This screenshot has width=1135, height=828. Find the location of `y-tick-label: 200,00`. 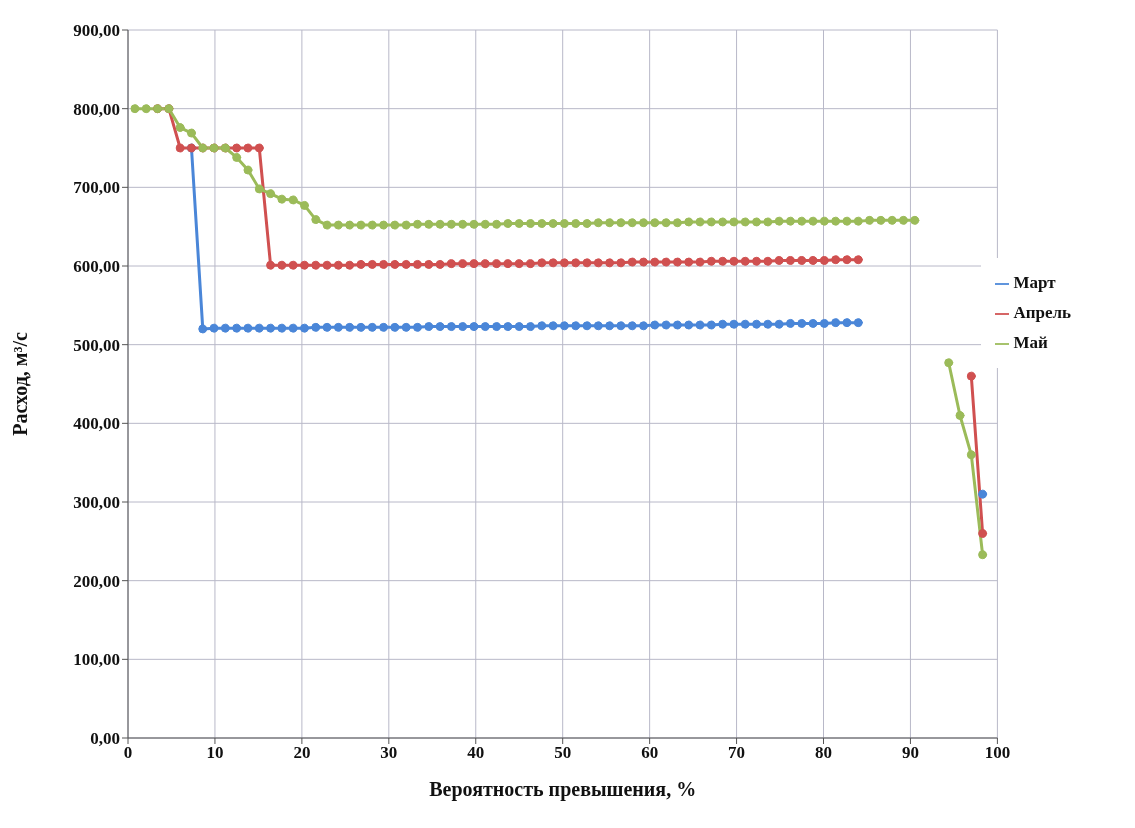

y-tick-label: 200,00 is located at coordinates (96, 581).